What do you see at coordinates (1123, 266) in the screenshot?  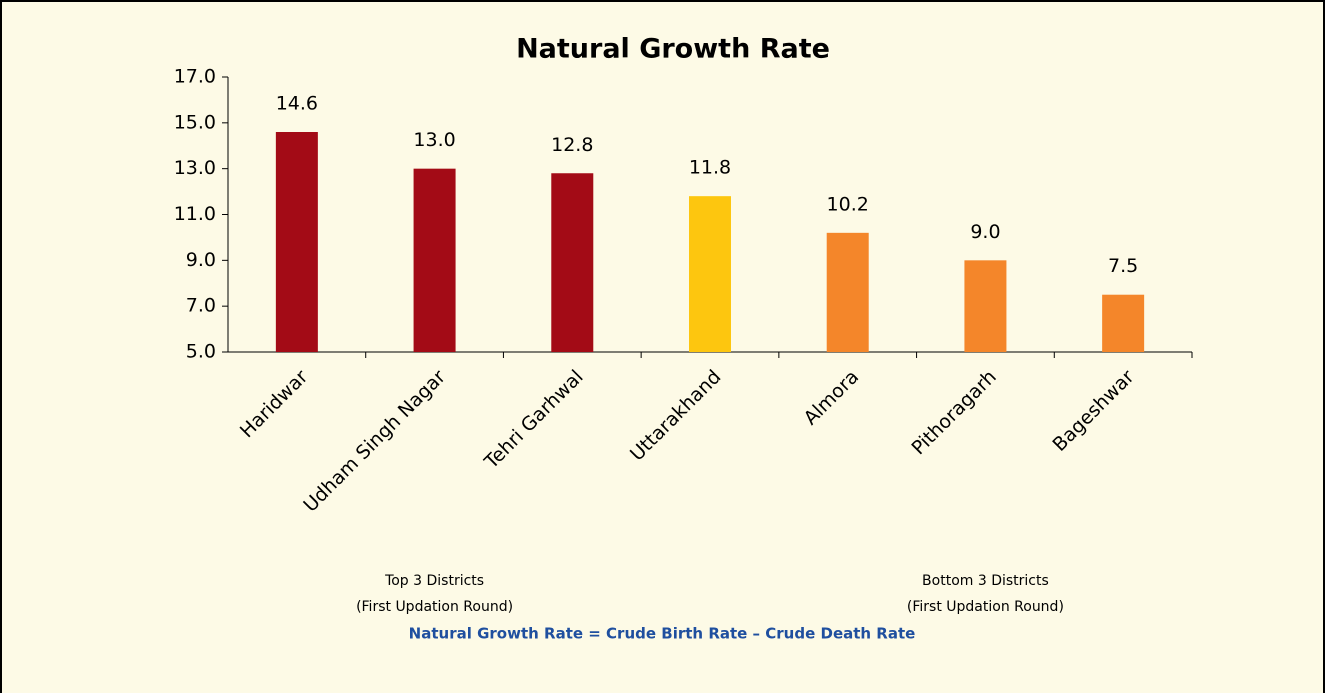 I see `data-label: 7.5` at bounding box center [1123, 266].